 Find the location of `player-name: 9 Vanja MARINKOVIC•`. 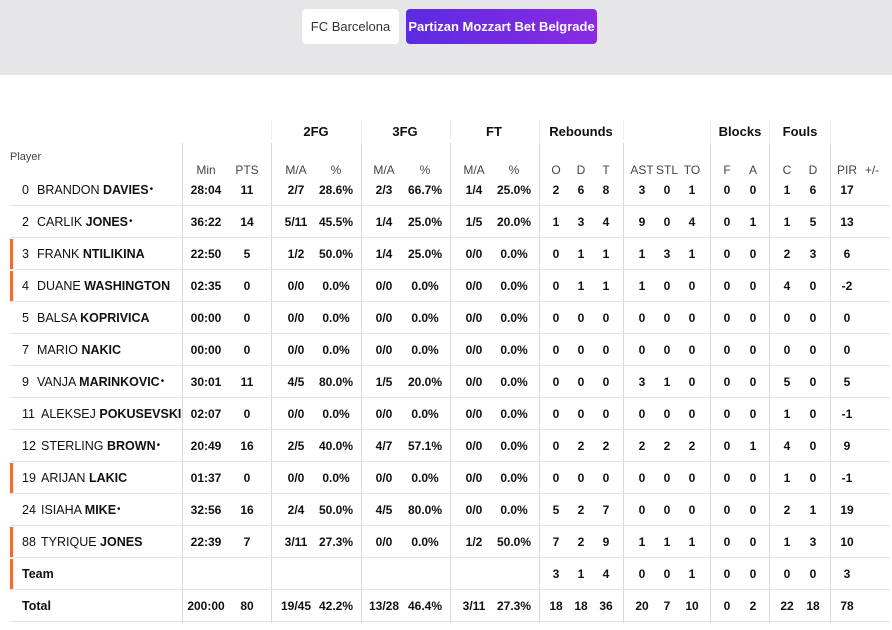

player-name: 9 Vanja MARINKOVIC• is located at coordinates (93, 382).